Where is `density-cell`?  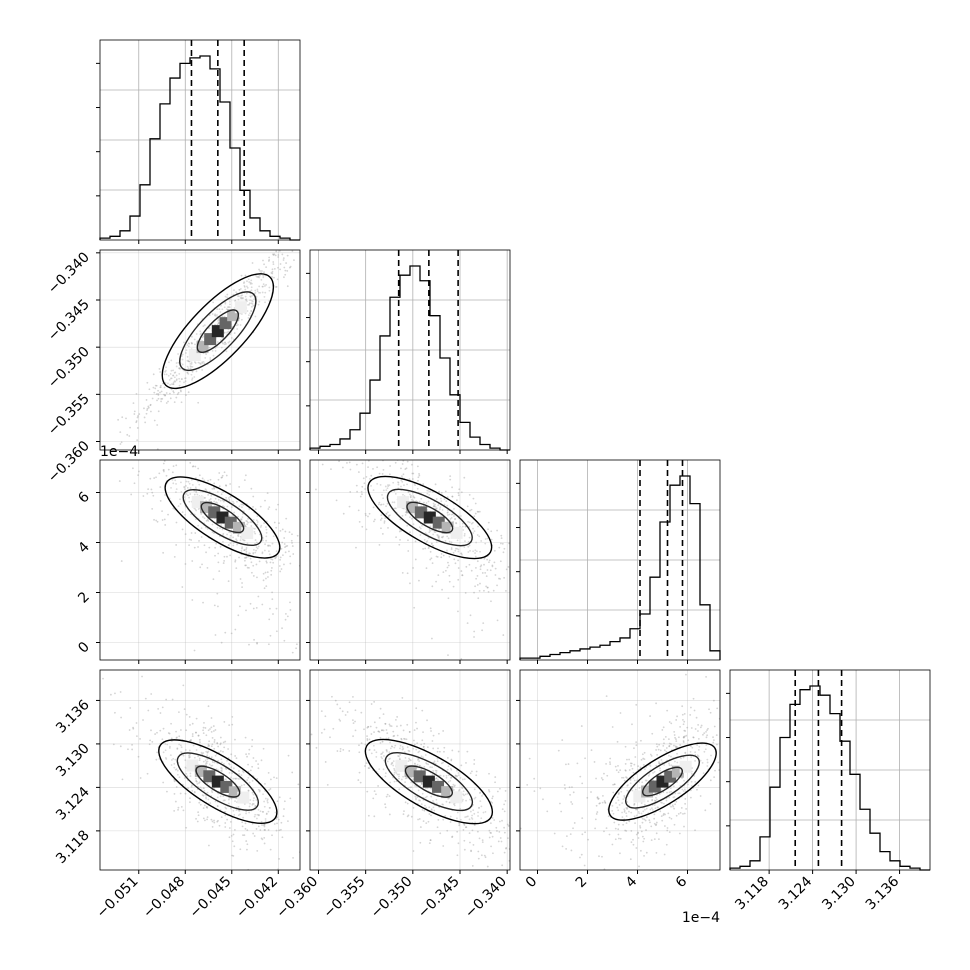
density-cell is located at coordinates (438, 786).